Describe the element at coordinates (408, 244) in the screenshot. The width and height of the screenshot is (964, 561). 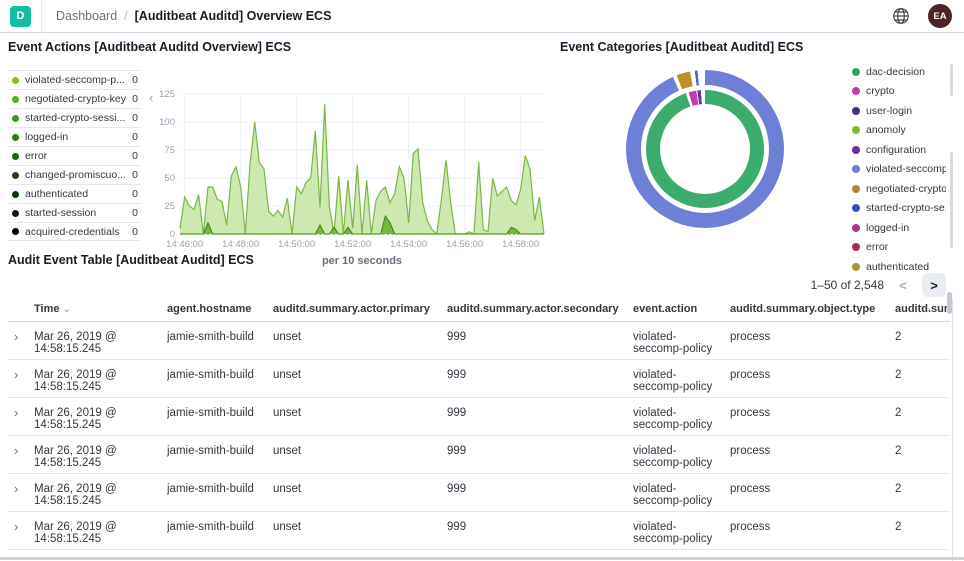
I see `x-axis-tick-label: 14:54:00` at that location.